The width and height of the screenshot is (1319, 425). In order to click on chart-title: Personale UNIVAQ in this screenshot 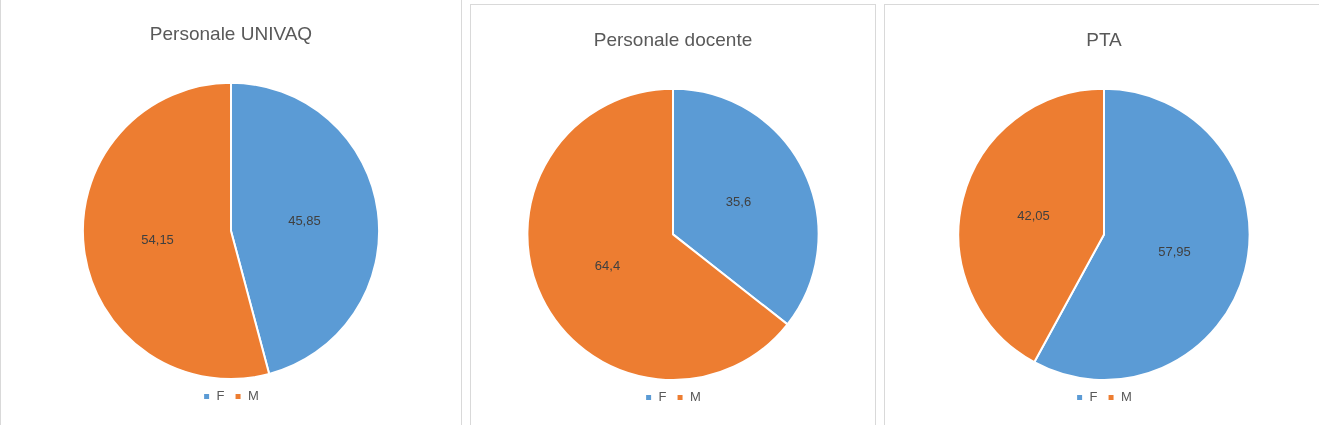, I will do `click(231, 33)`.